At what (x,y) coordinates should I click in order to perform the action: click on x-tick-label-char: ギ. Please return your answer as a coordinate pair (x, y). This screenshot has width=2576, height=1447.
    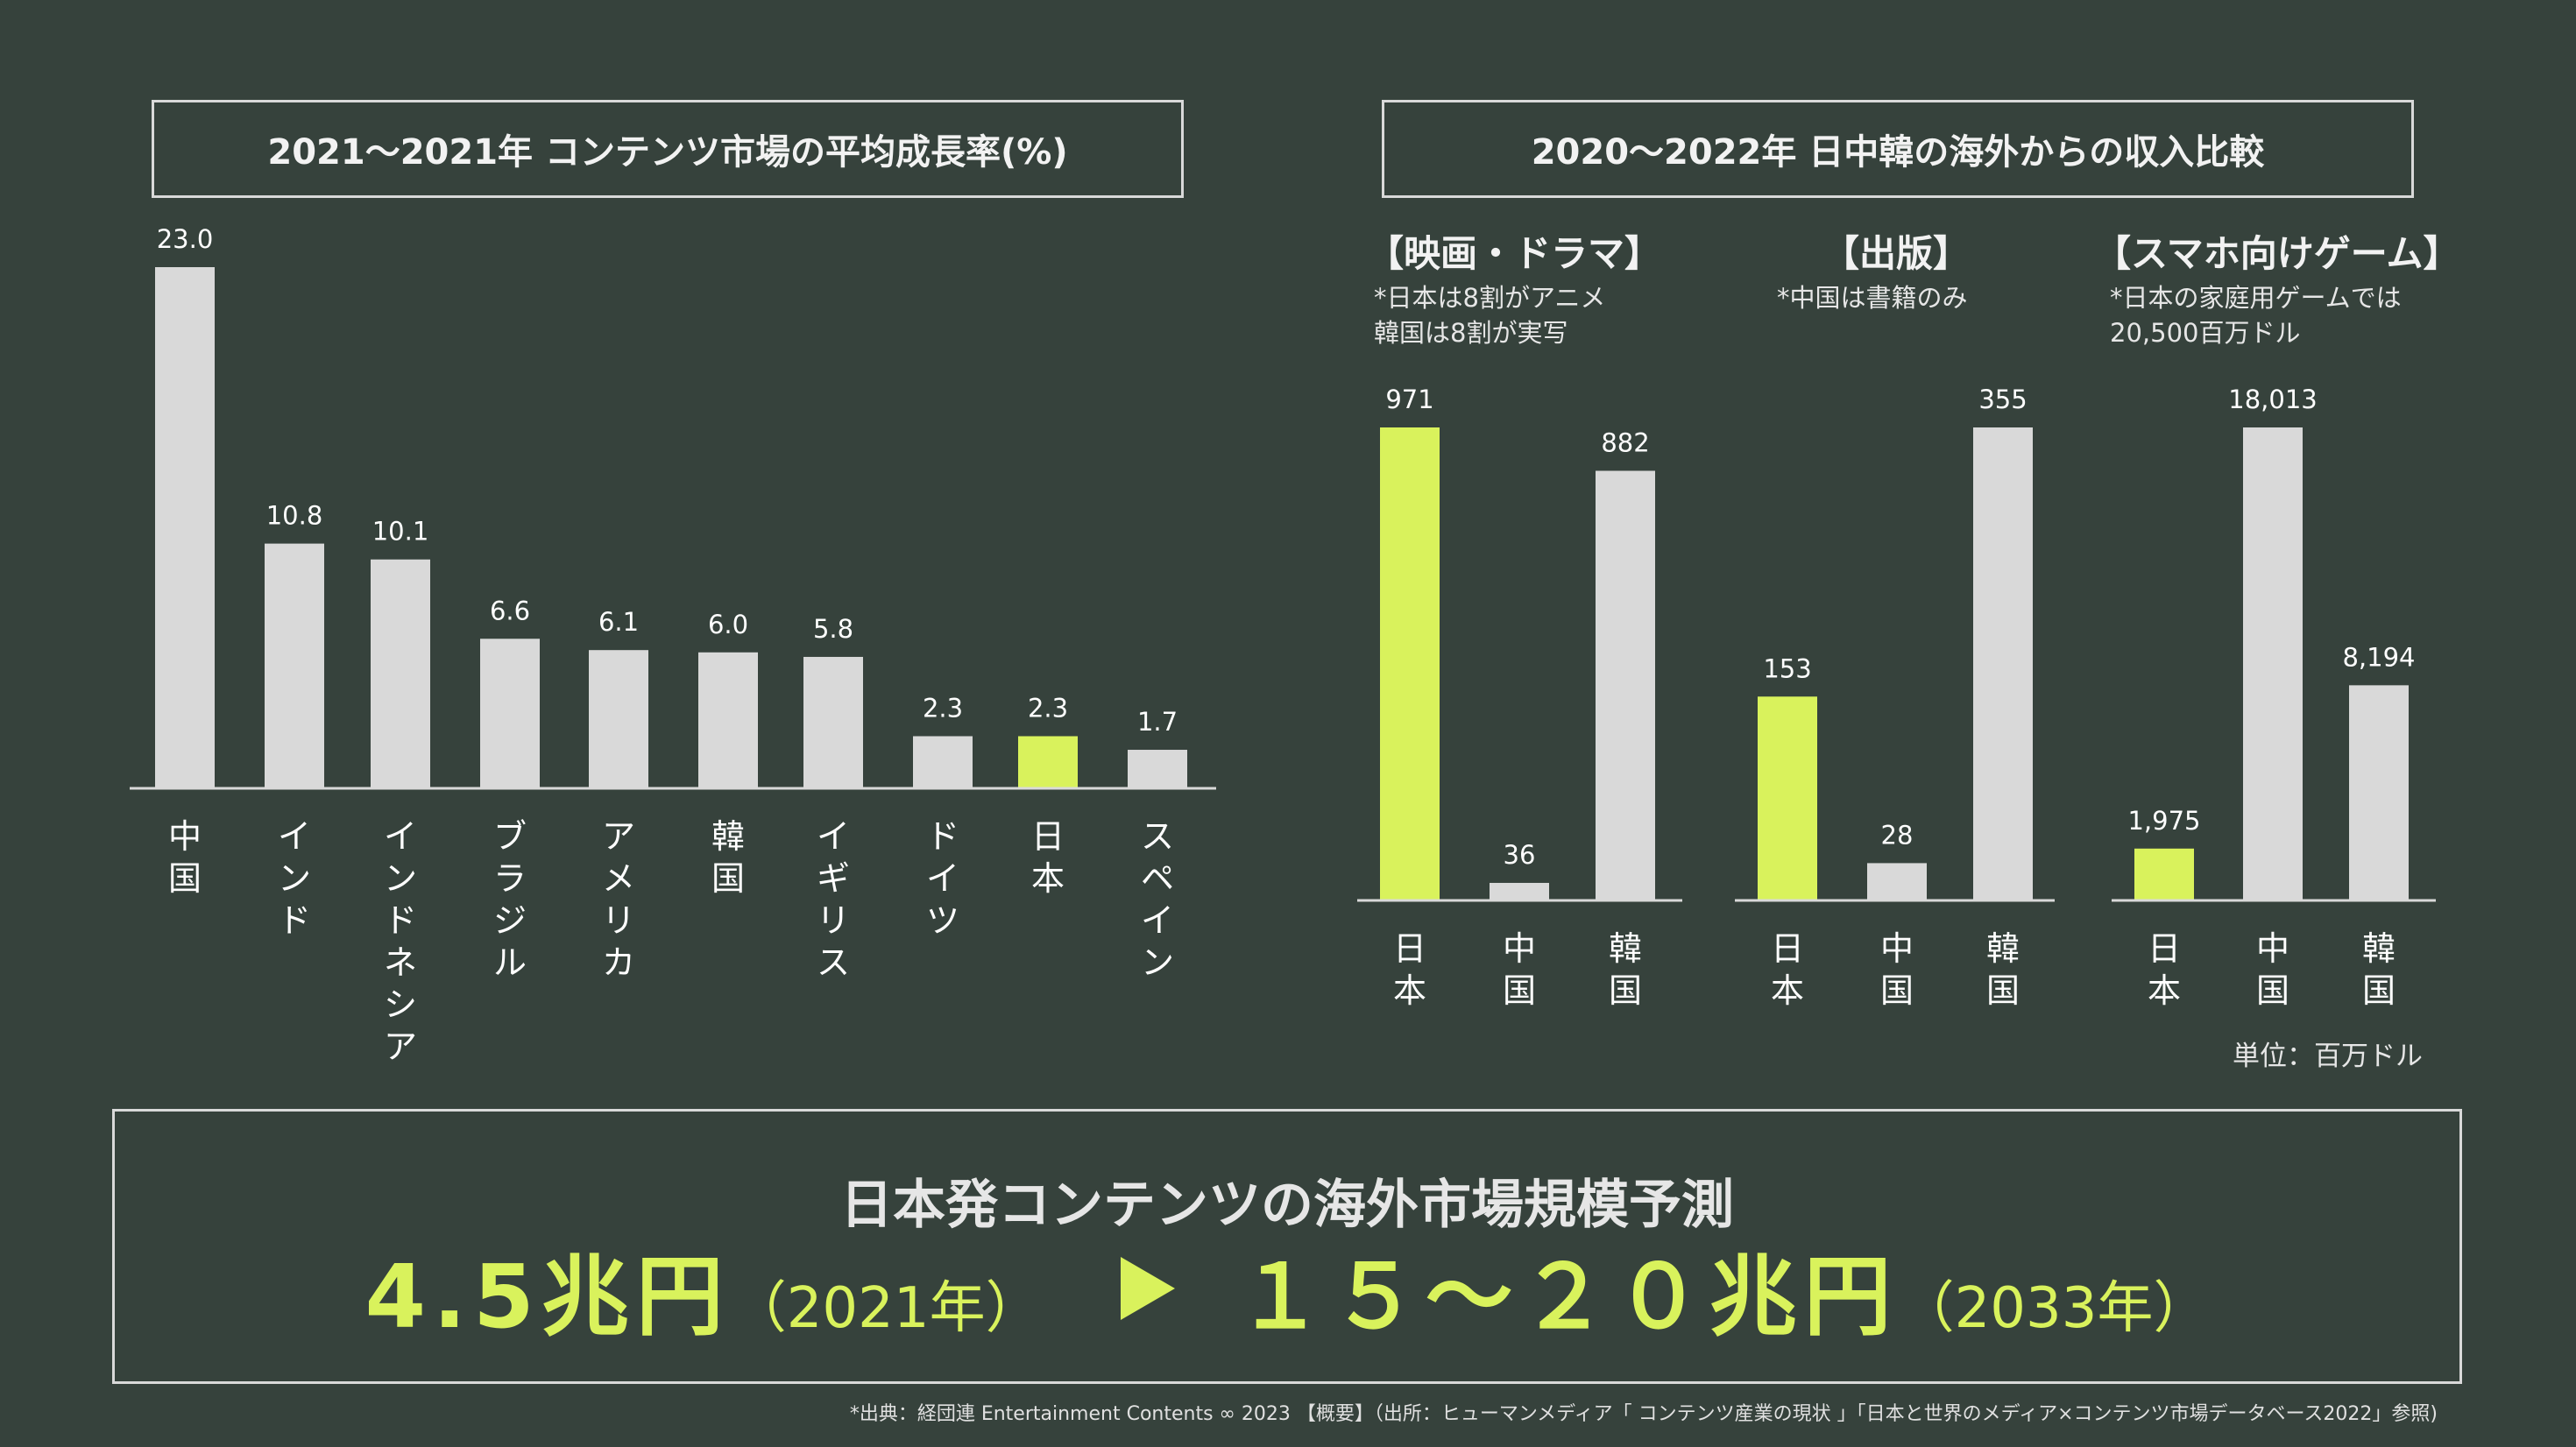
    Looking at the image, I should click on (833, 878).